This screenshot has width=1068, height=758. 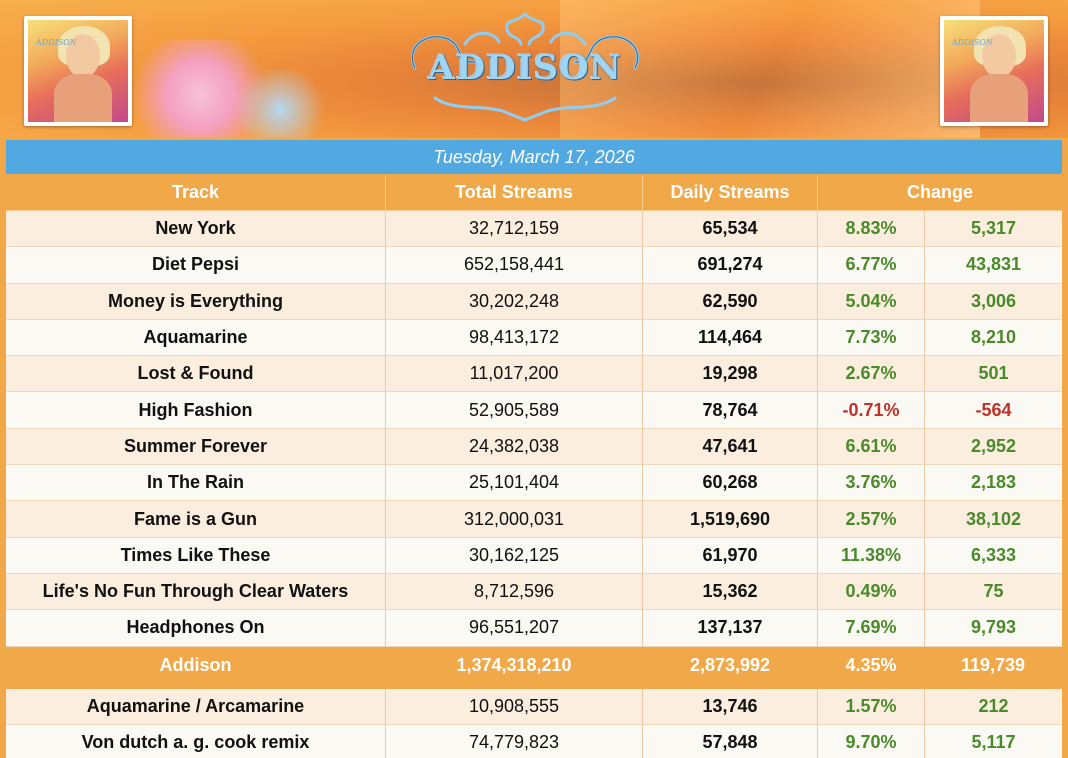 What do you see at coordinates (196, 374) in the screenshot?
I see `track-cell: Lost & Found` at bounding box center [196, 374].